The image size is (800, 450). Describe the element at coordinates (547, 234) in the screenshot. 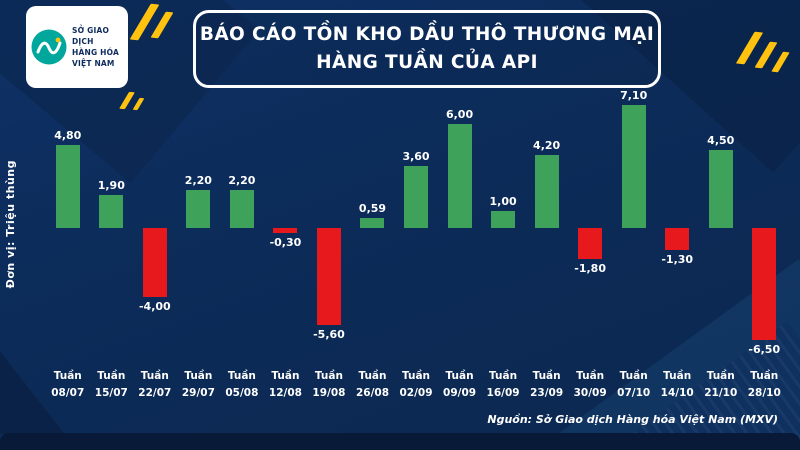

I see `bar-slot: 4,20` at that location.